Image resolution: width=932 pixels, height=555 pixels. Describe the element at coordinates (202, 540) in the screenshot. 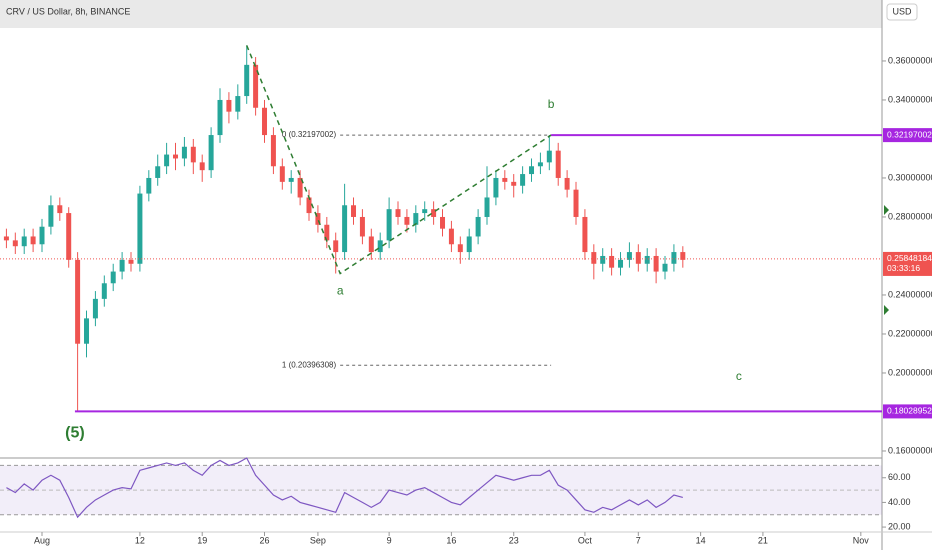

I see `x-tick-label: 19` at that location.